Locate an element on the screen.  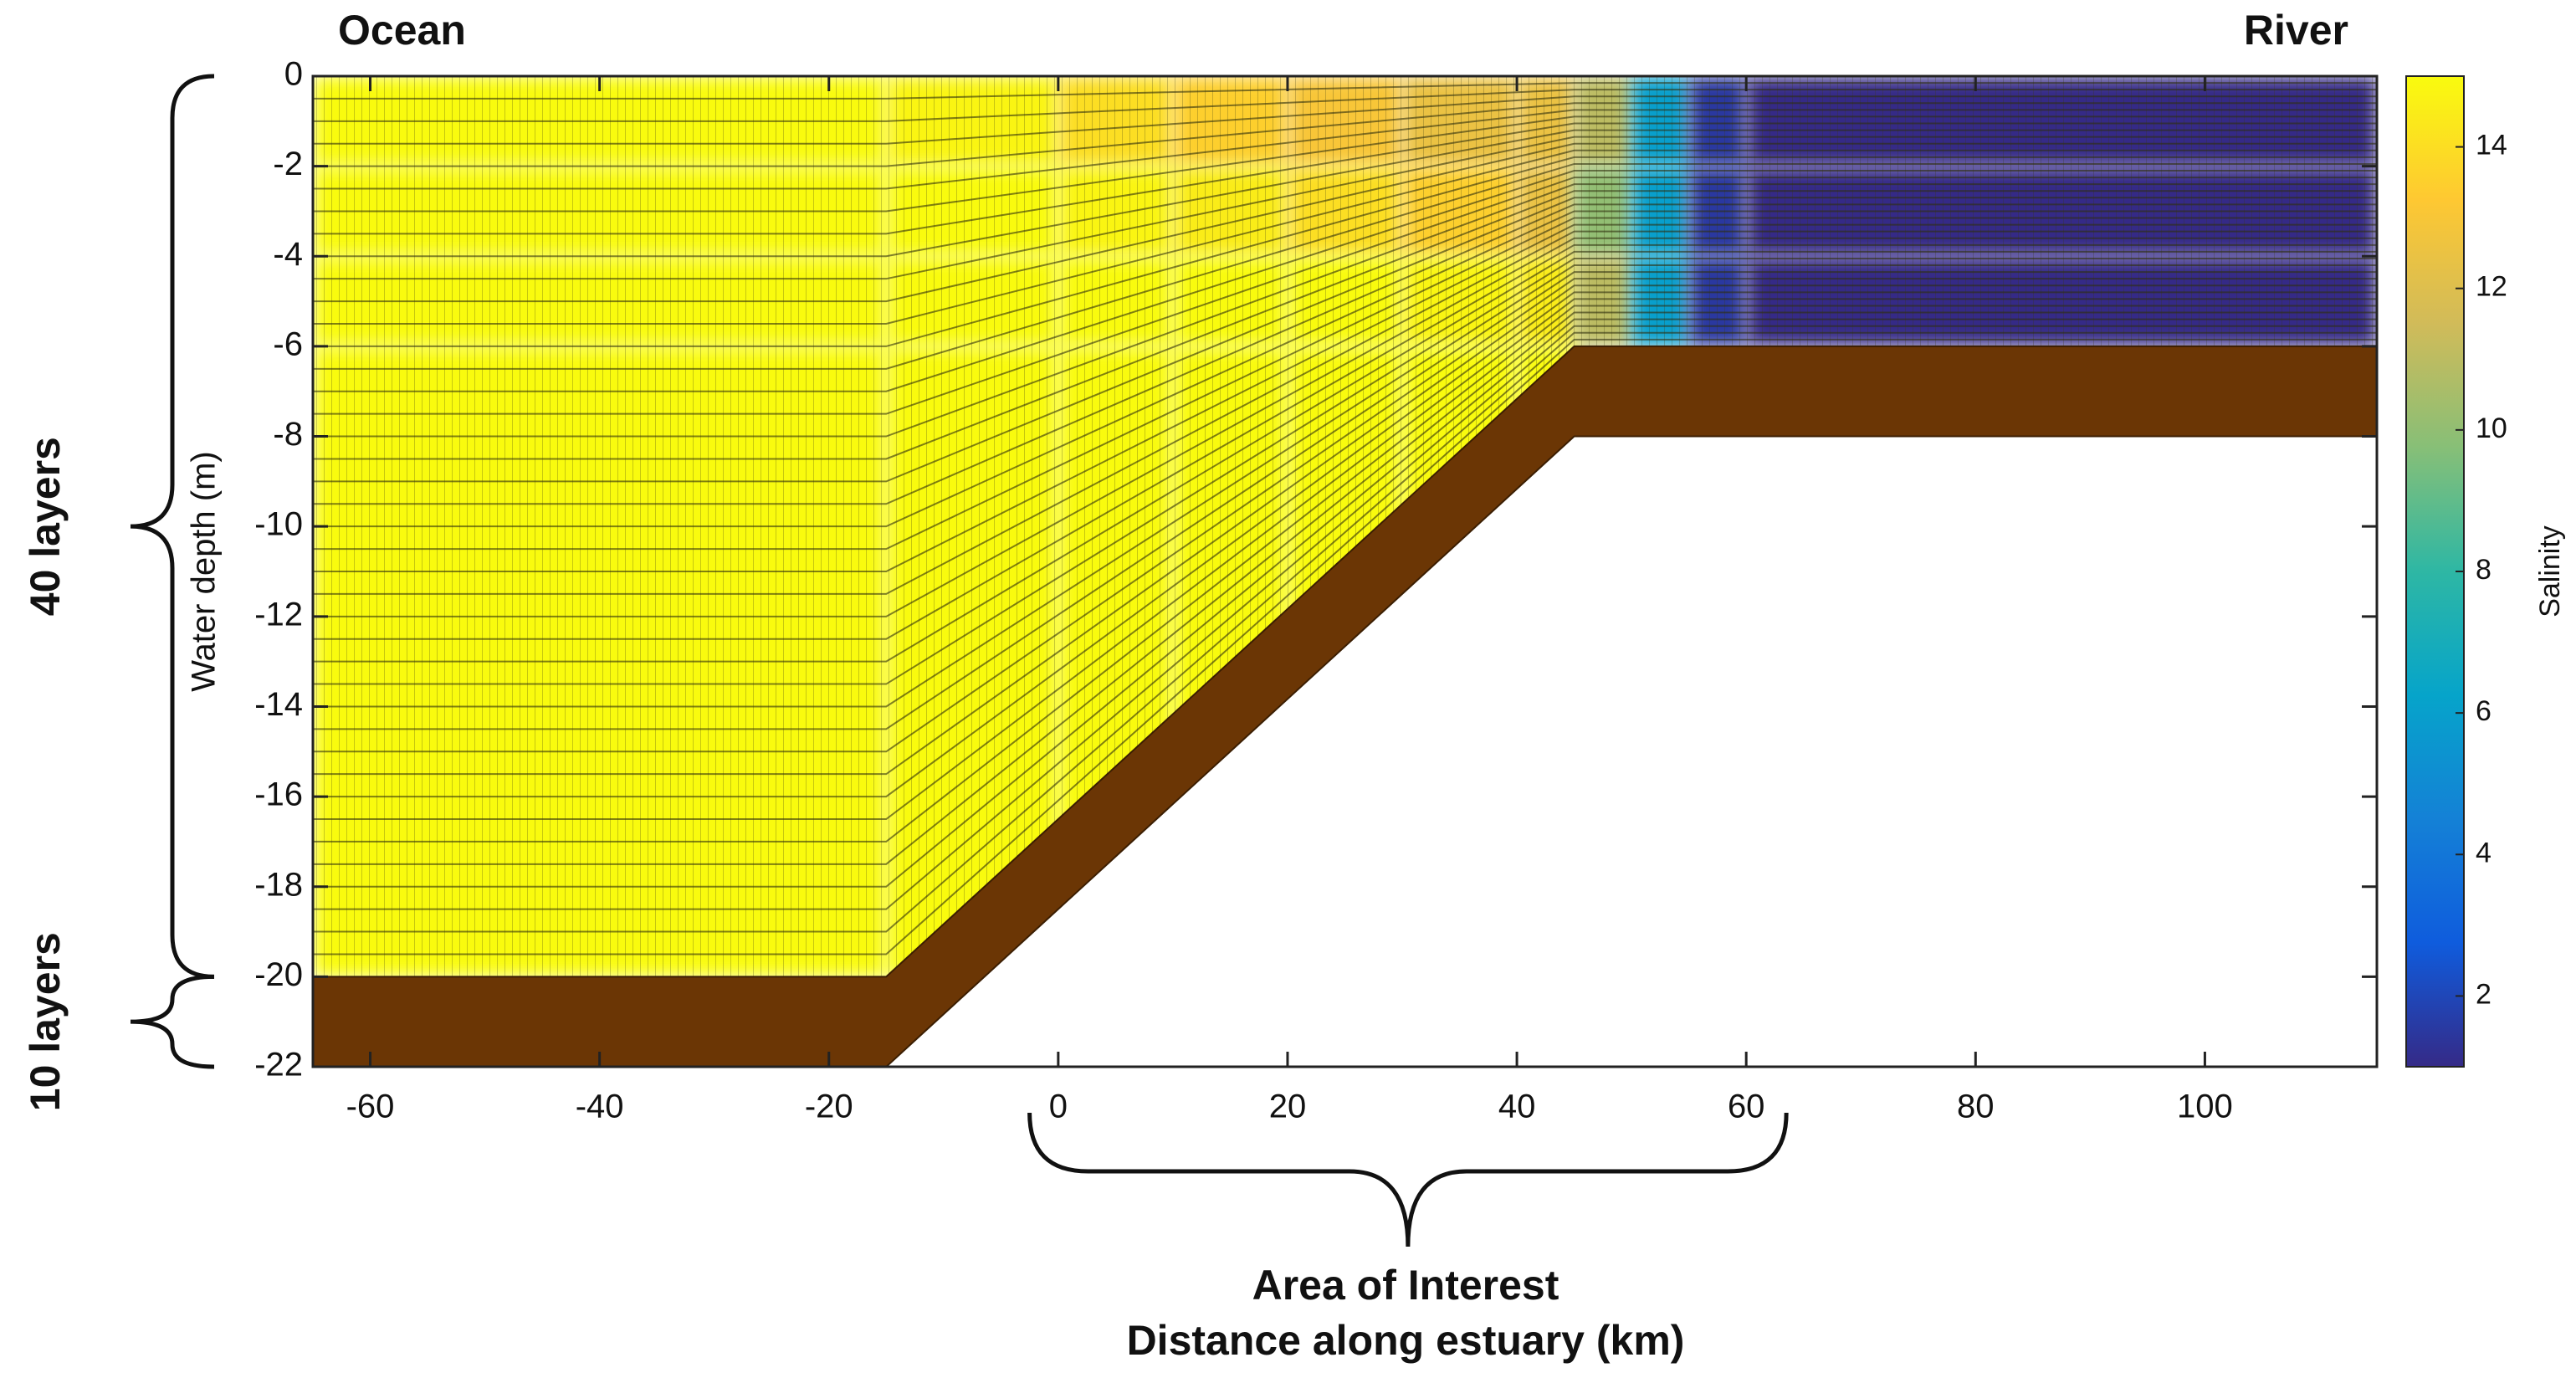
colorbar-tick-label: 8 is located at coordinates (2484, 570).